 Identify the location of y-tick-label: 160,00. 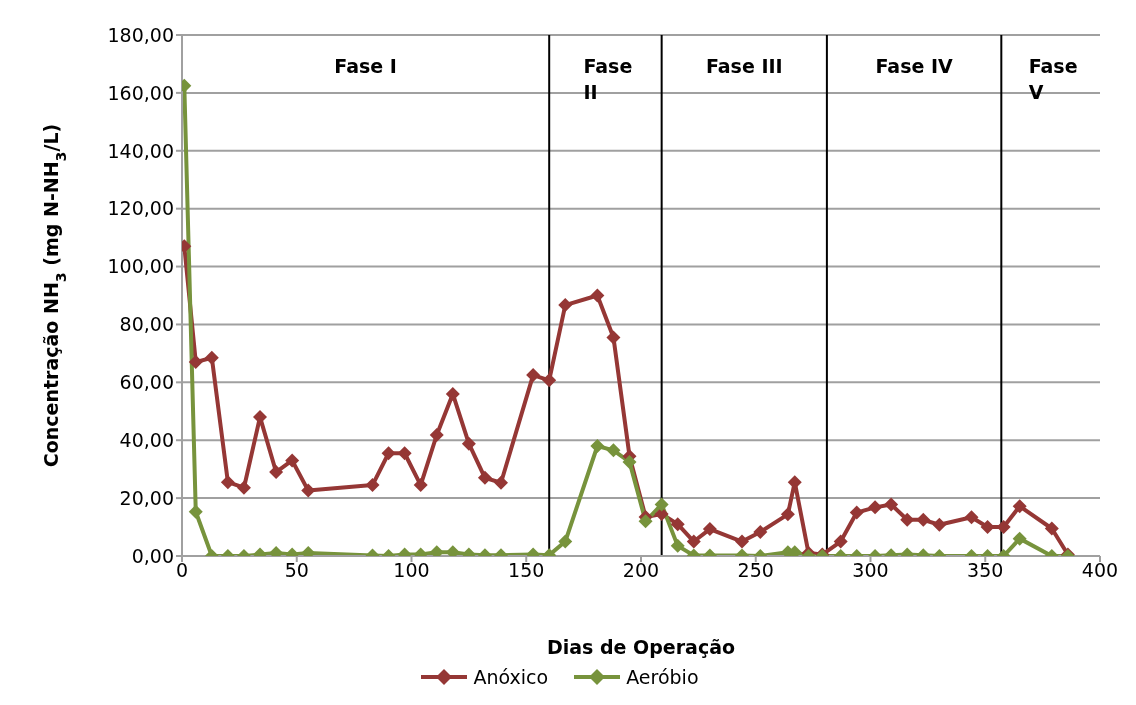
(140, 92).